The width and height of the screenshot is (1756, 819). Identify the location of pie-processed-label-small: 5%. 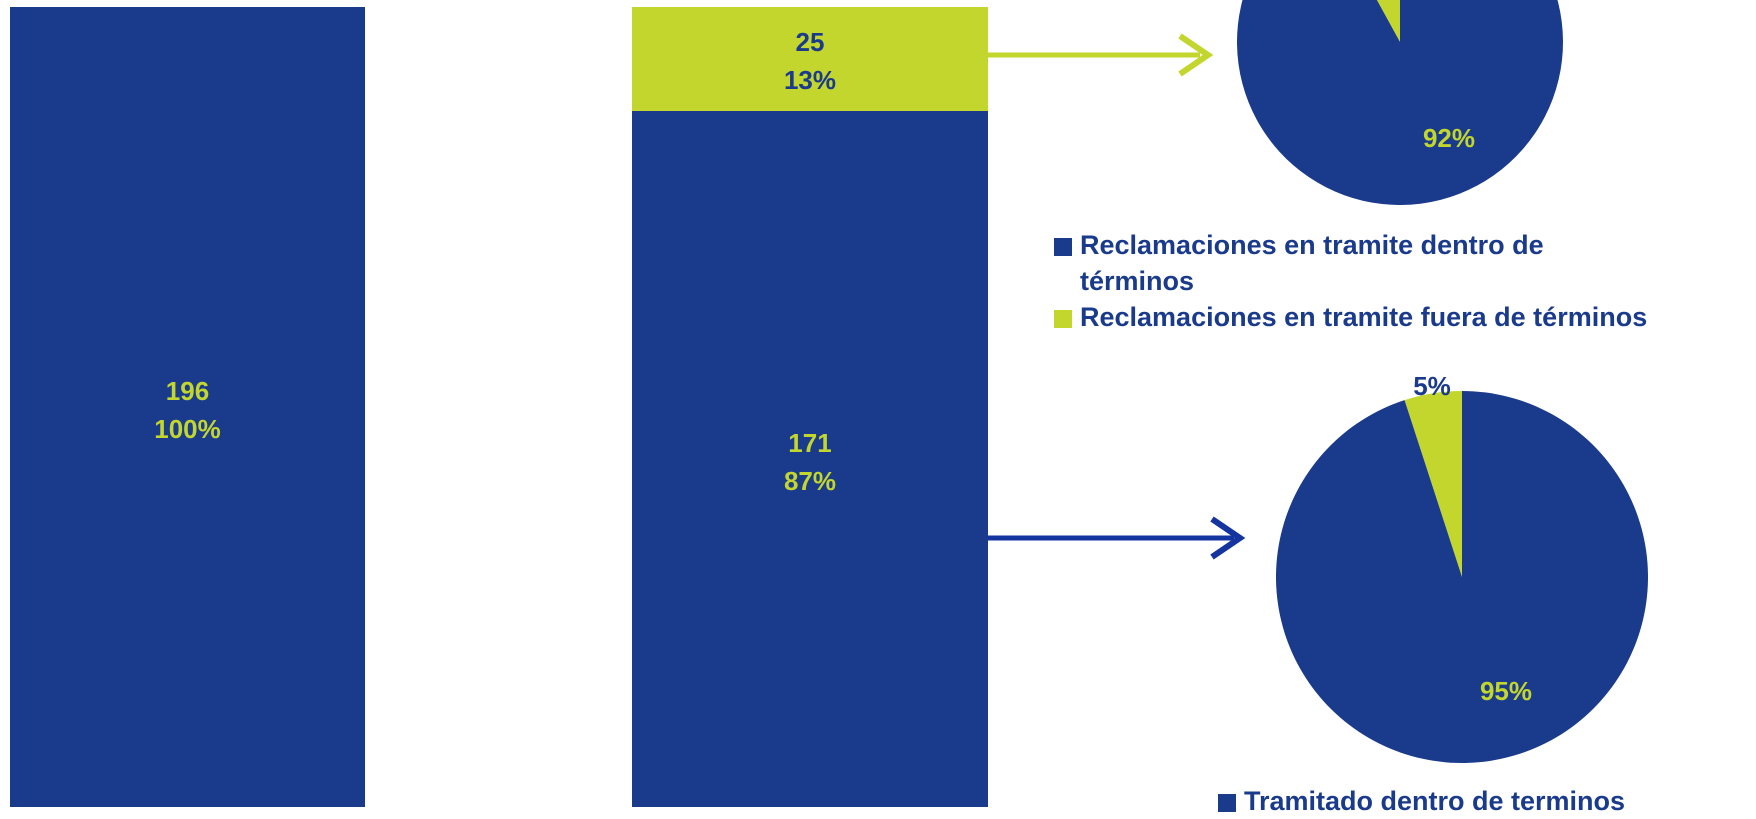
(1432, 386).